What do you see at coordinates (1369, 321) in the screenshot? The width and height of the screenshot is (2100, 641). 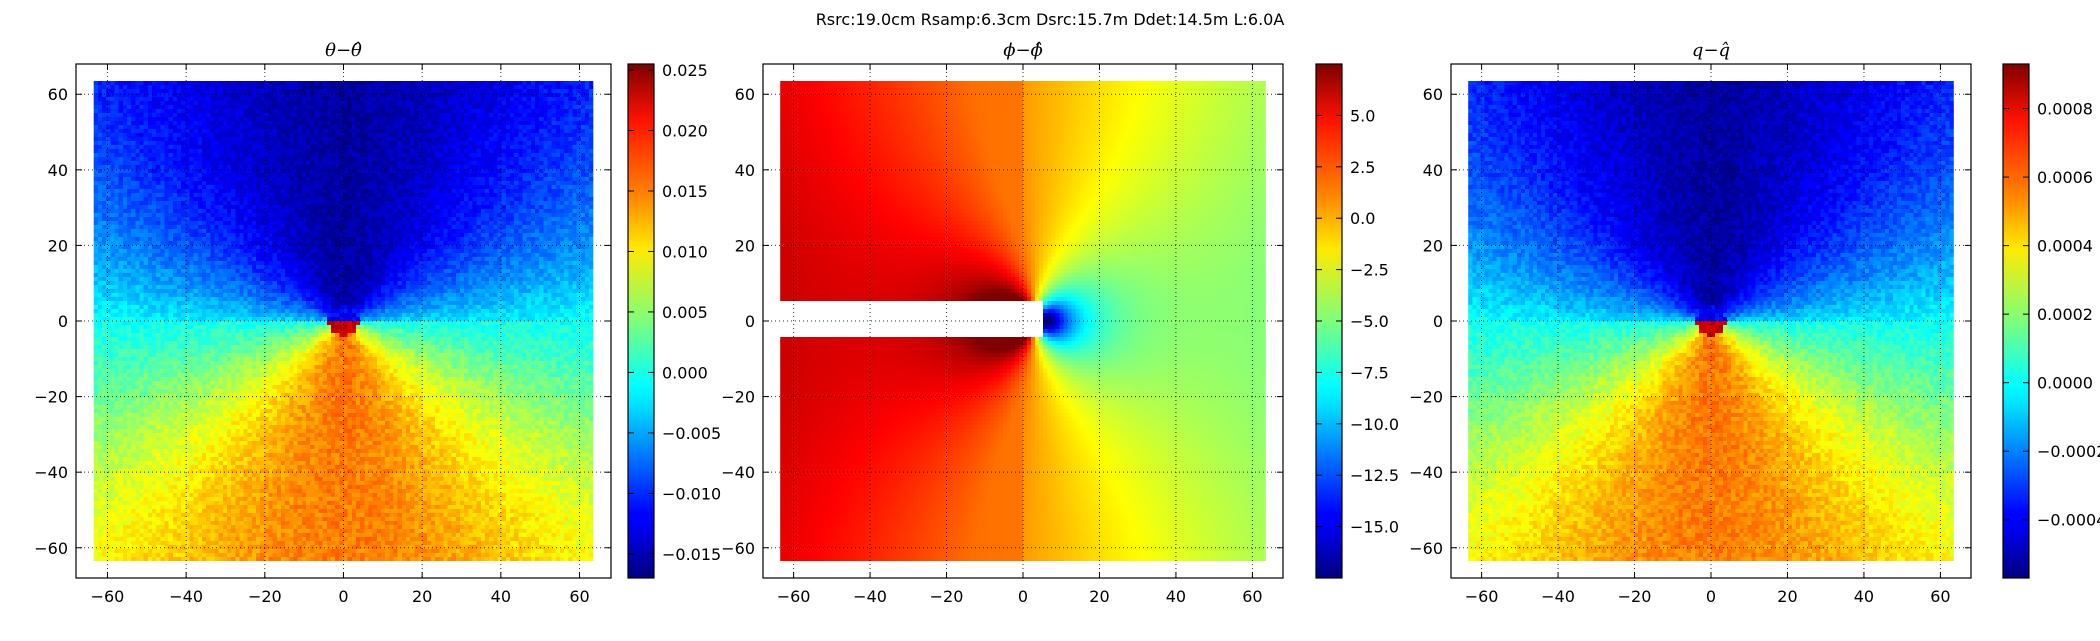 I see `colorbar-tick-label: −5.0` at bounding box center [1369, 321].